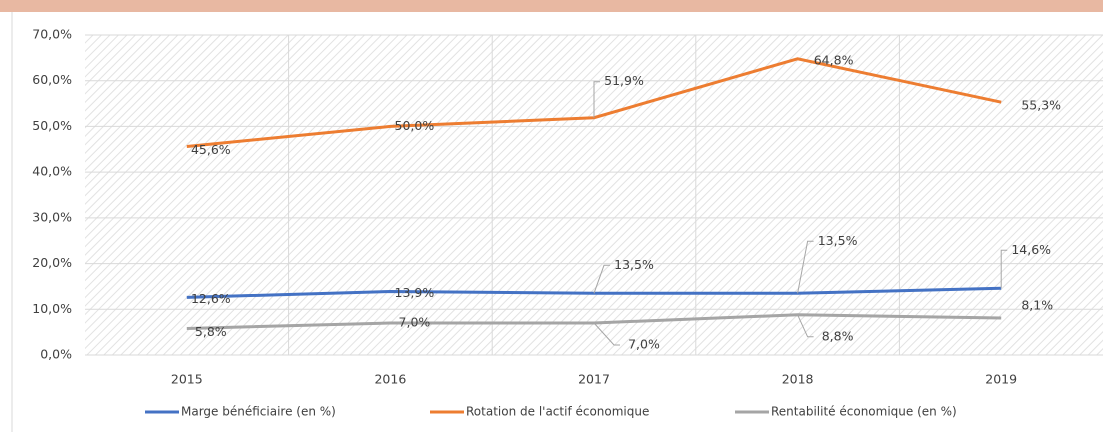  Describe the element at coordinates (52, 216) in the screenshot. I see `y-tick-label: 30,0%` at that location.